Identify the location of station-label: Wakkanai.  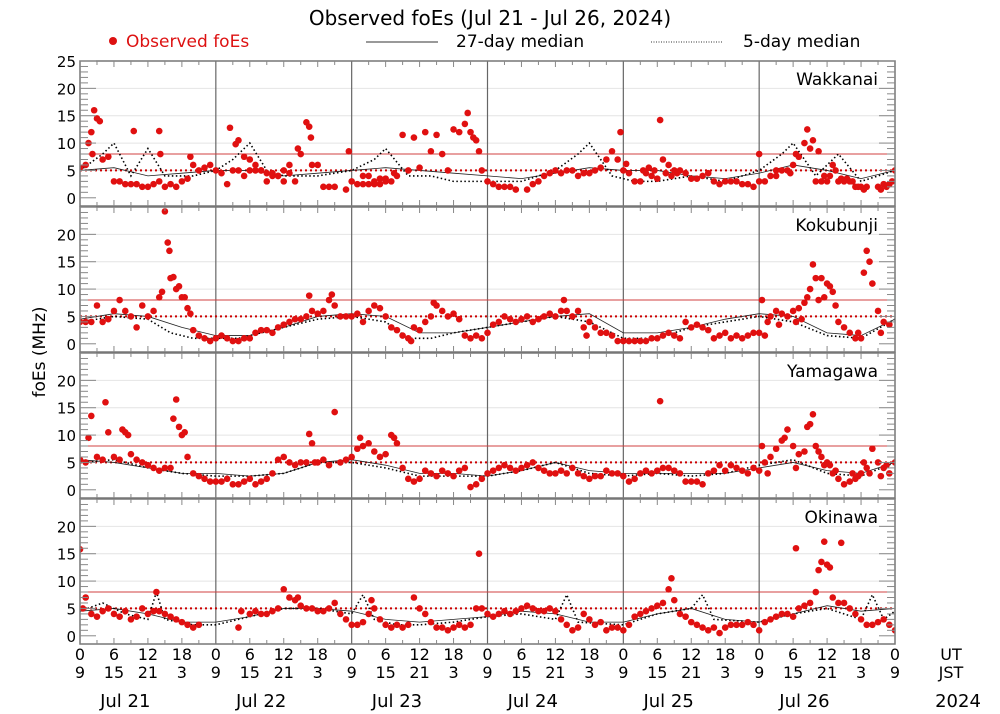
(837, 80).